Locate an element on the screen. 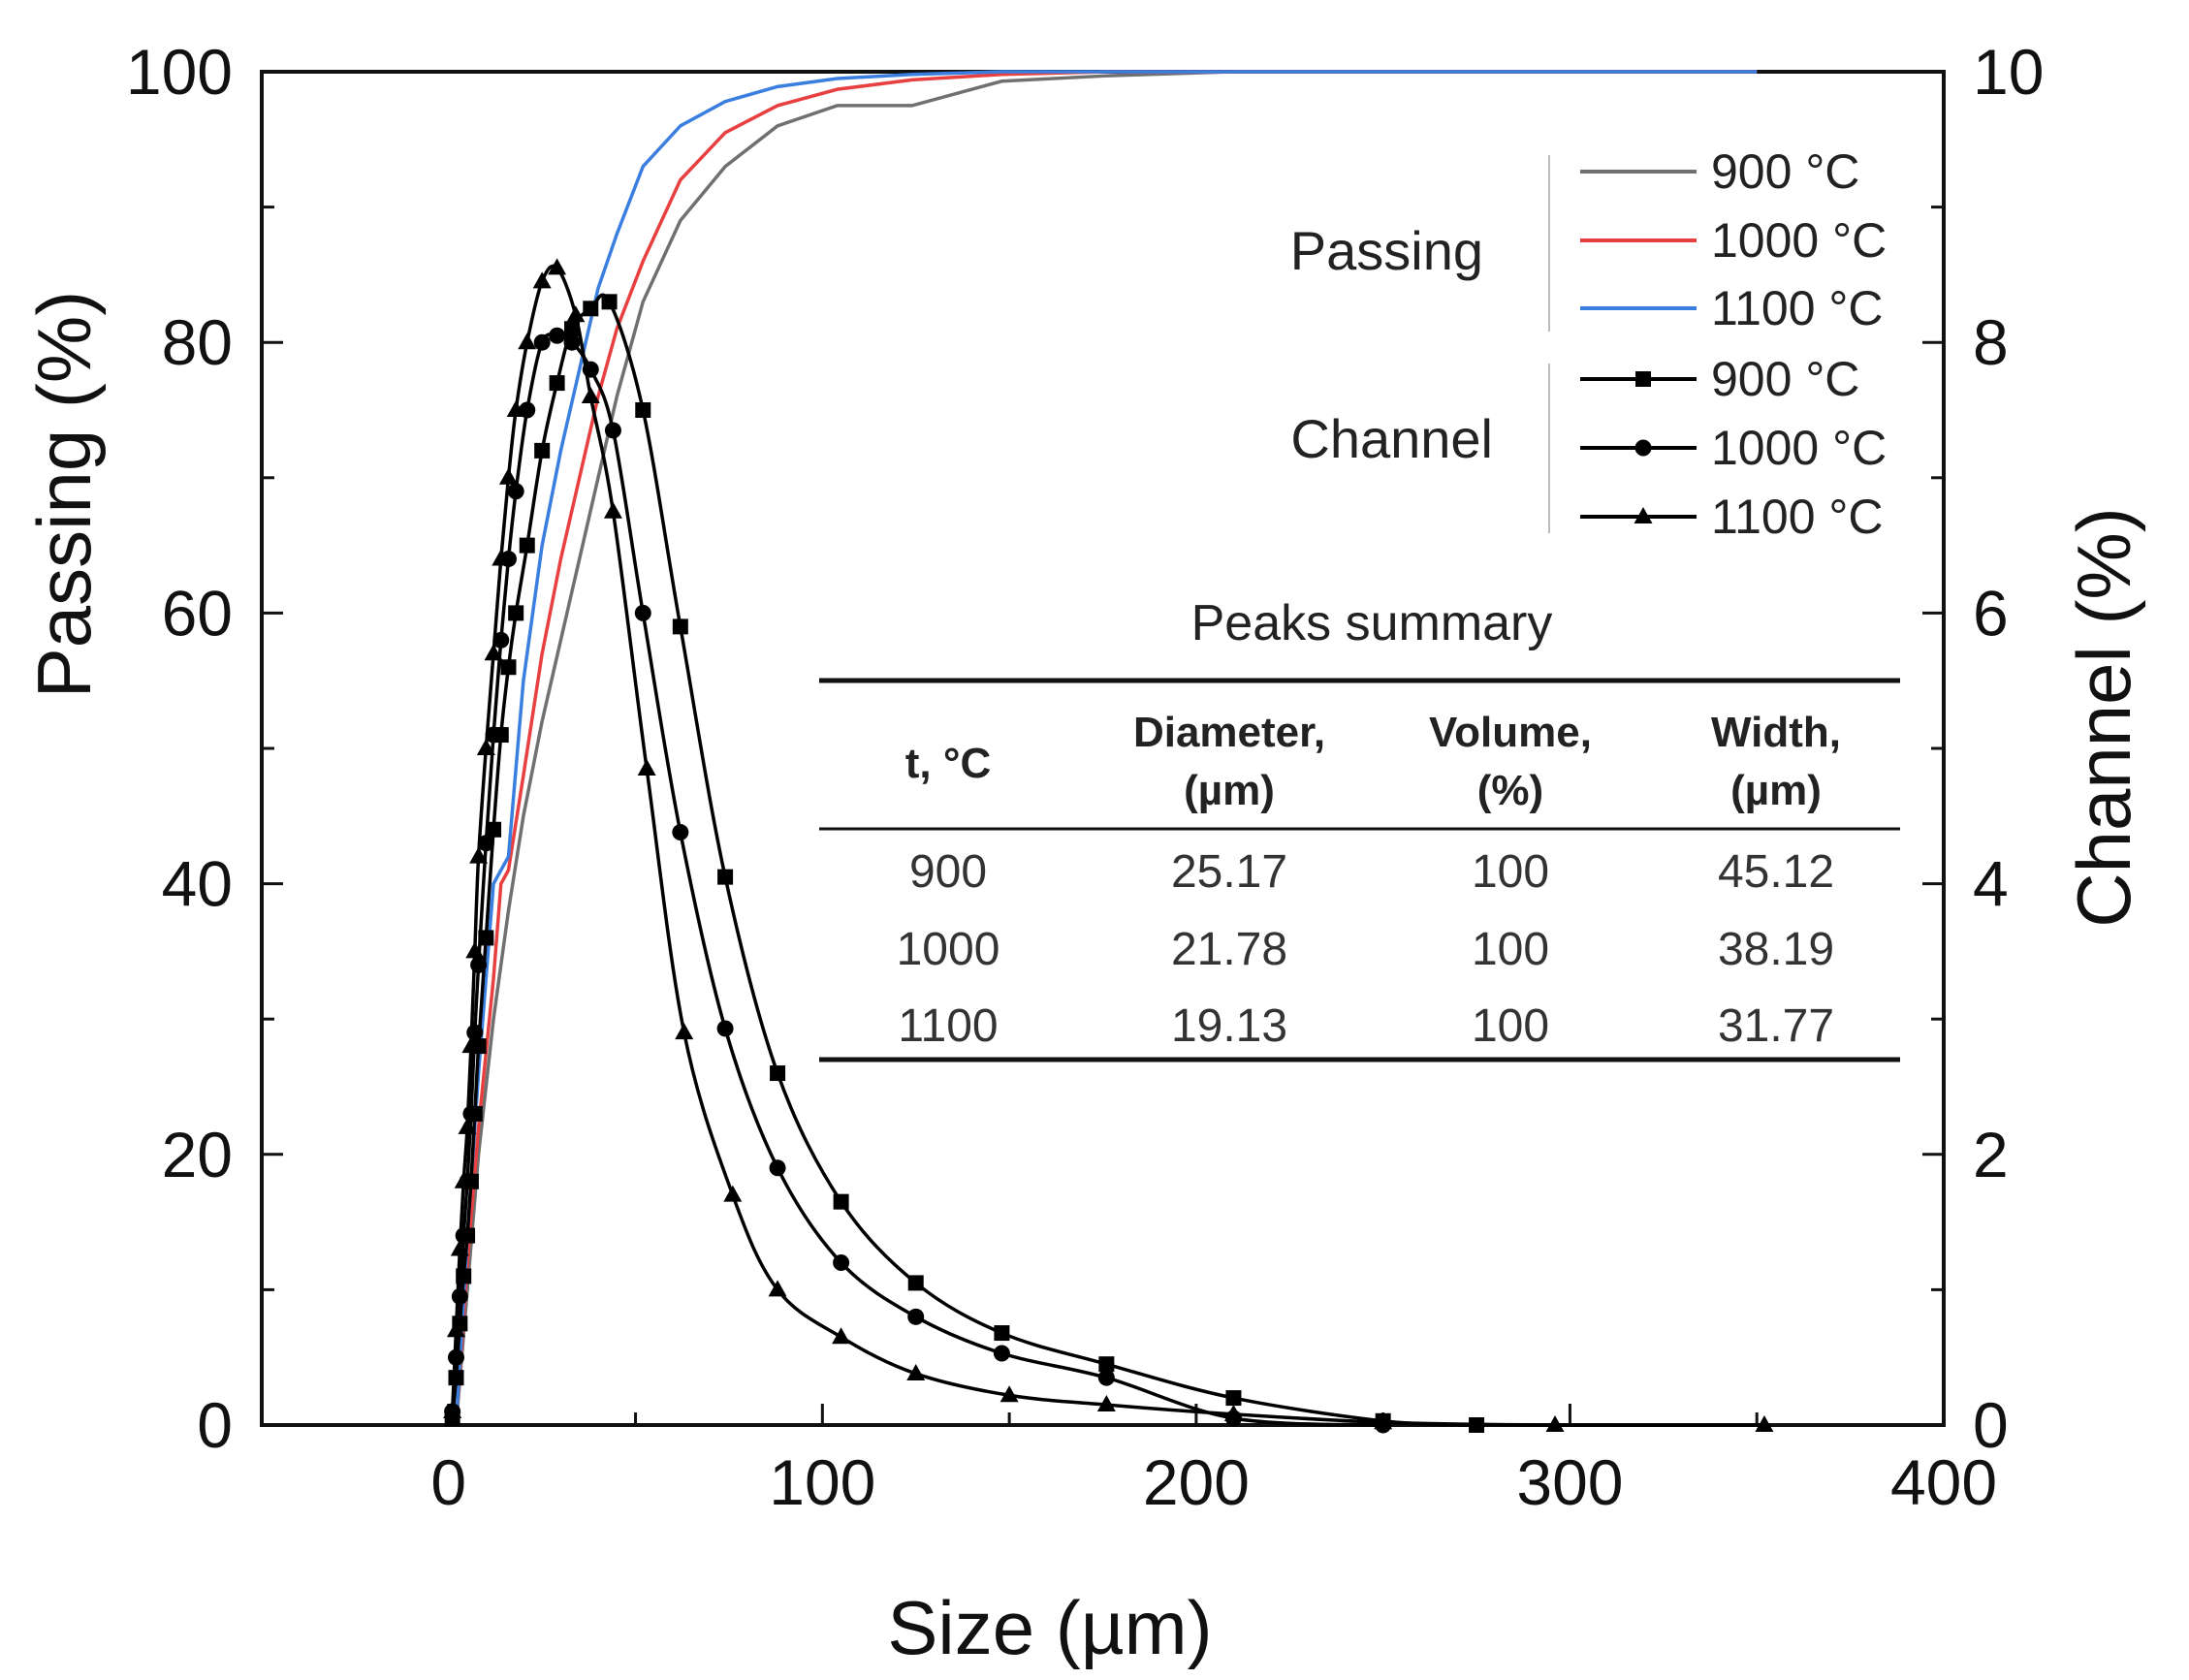 The height and width of the screenshot is (1680, 2189). table-header-cell: t, °C is located at coordinates (948, 764).